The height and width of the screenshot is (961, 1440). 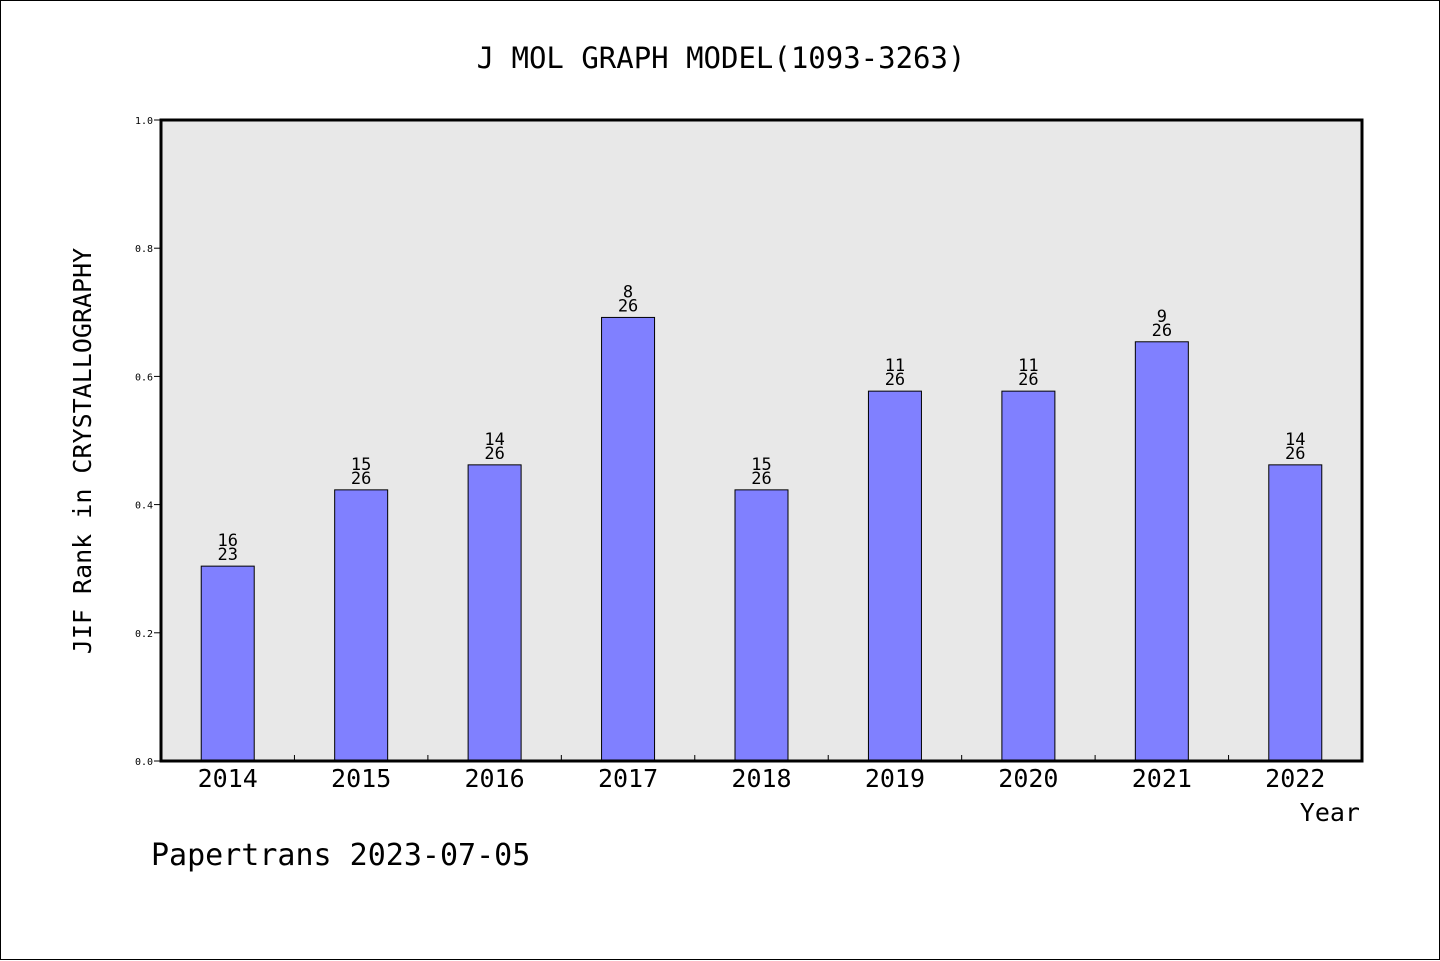 What do you see at coordinates (1161, 551) in the screenshot?
I see `bar-2021` at bounding box center [1161, 551].